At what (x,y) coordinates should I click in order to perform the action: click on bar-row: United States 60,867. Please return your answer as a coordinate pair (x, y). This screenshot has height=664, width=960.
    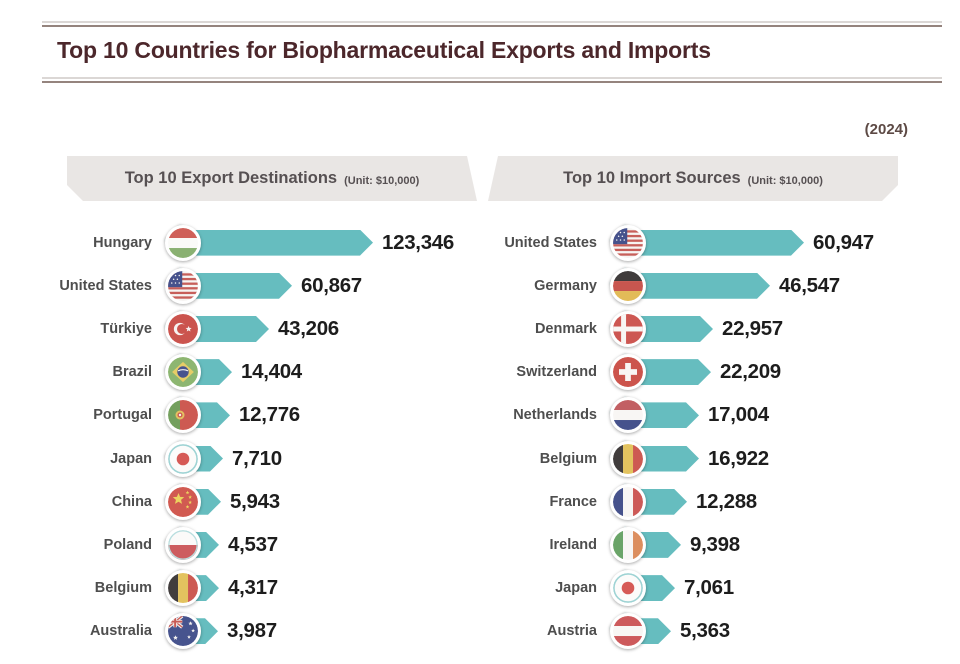
    Looking at the image, I should click on (276, 285).